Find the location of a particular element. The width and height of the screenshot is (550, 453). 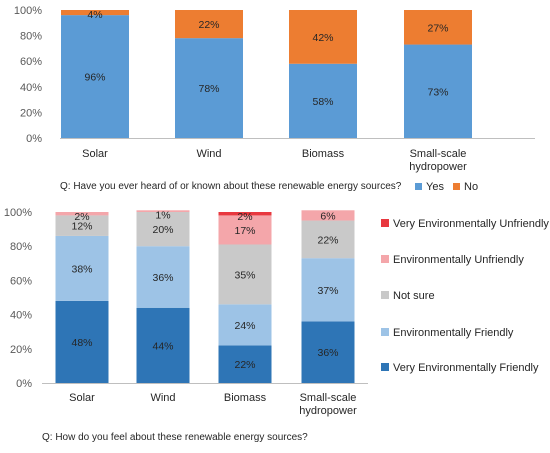

chart1-data-label: 17% is located at coordinates (244, 231).